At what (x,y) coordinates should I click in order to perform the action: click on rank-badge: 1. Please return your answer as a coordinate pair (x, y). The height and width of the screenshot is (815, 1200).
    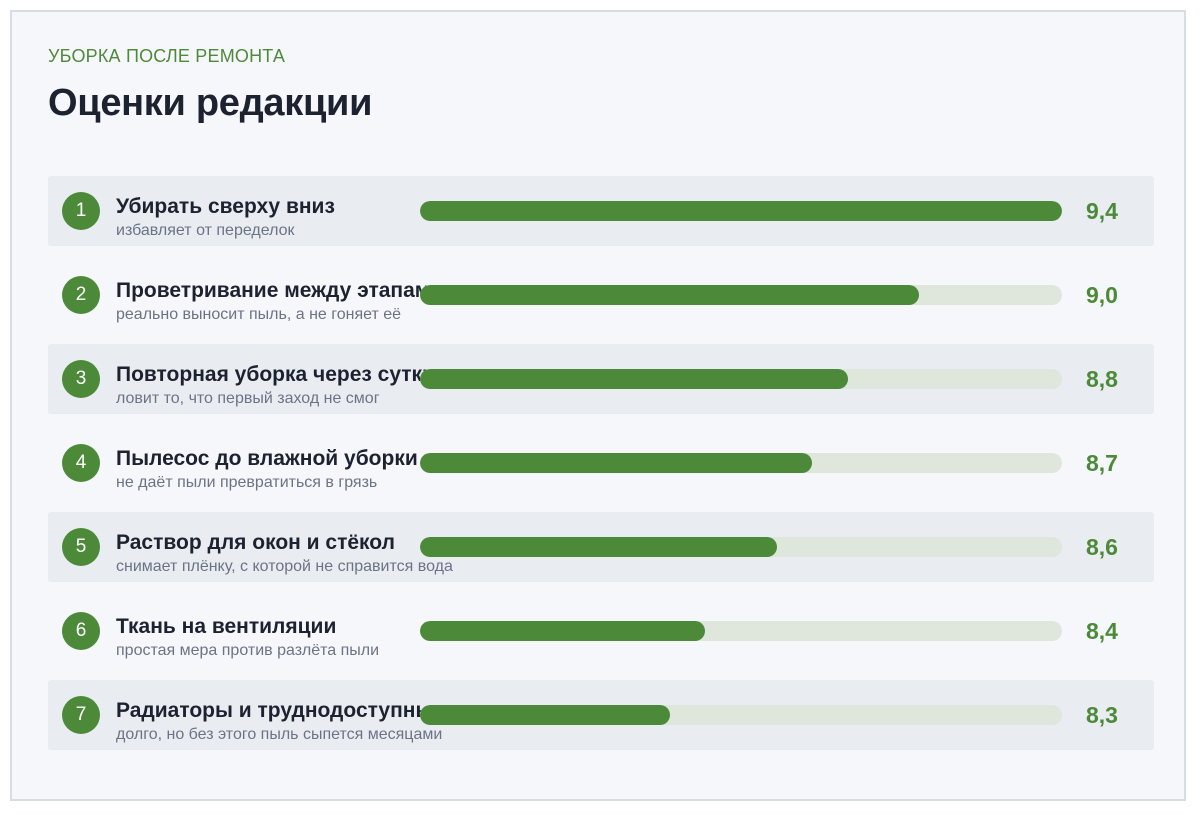
    Looking at the image, I should click on (81, 211).